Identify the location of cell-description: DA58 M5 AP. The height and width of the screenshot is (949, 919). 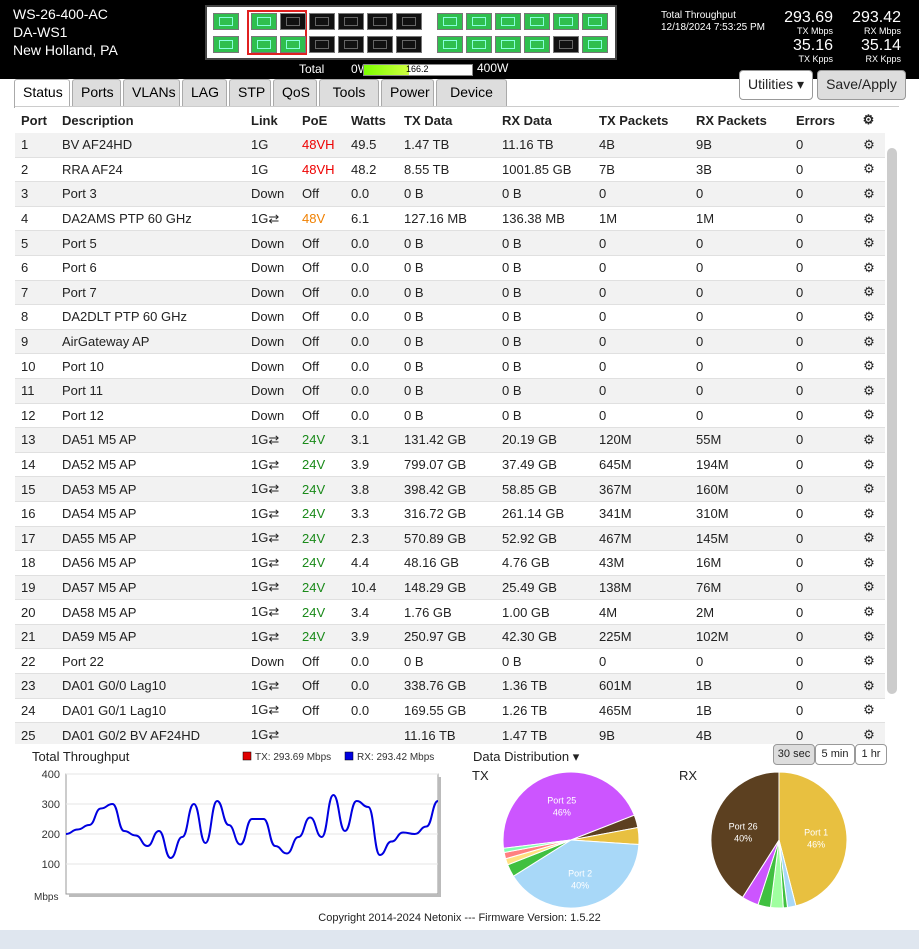
(99, 612).